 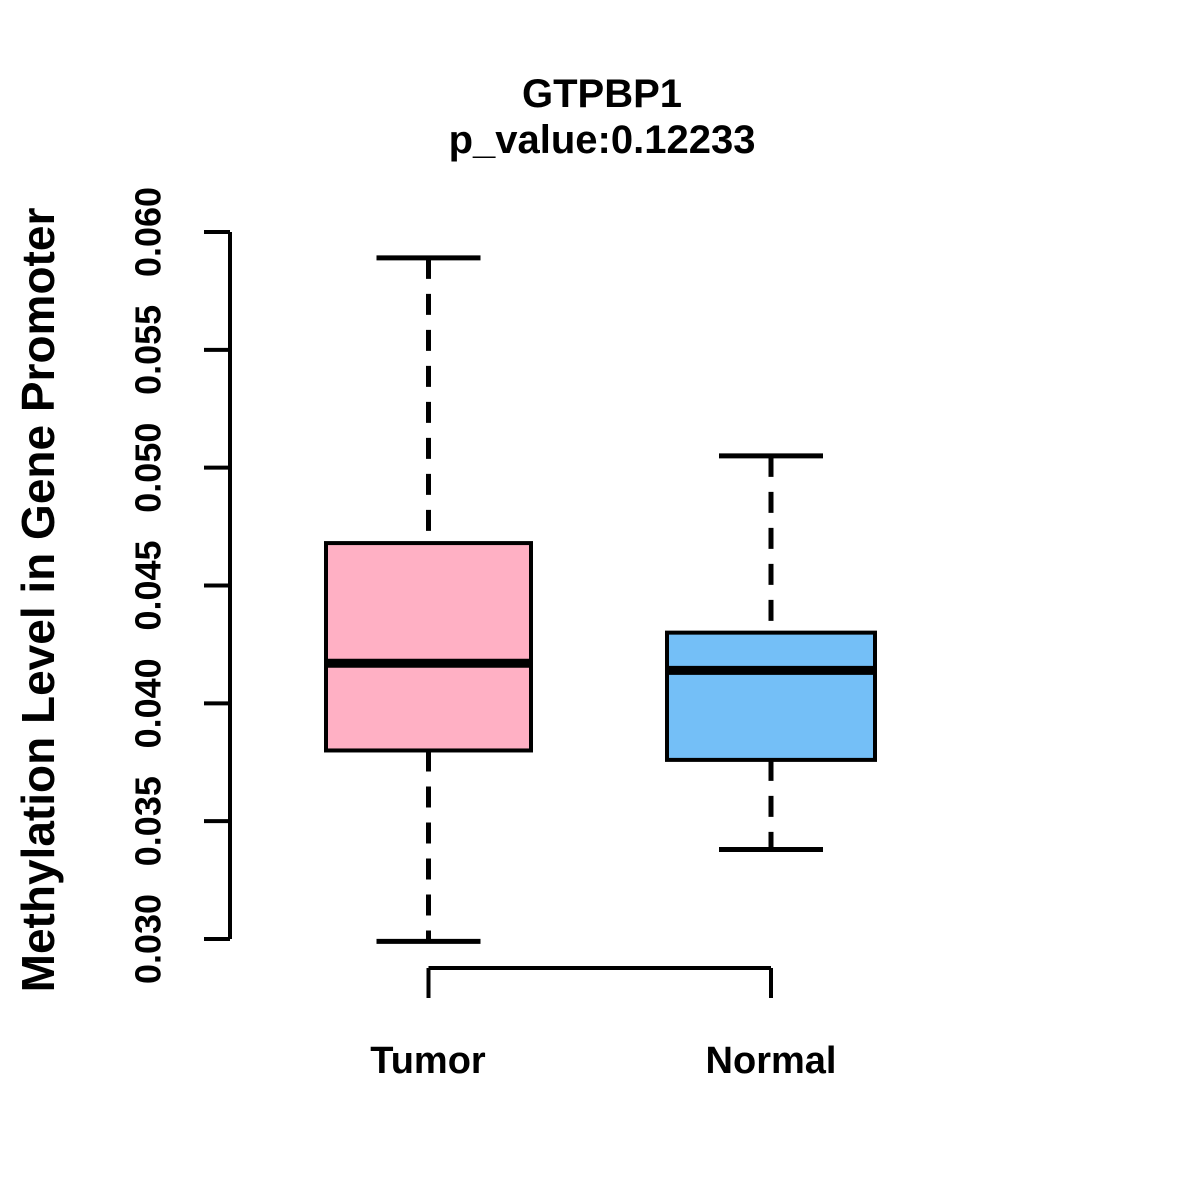 I want to click on y-tick-label: 0.030, so click(x=148, y=939).